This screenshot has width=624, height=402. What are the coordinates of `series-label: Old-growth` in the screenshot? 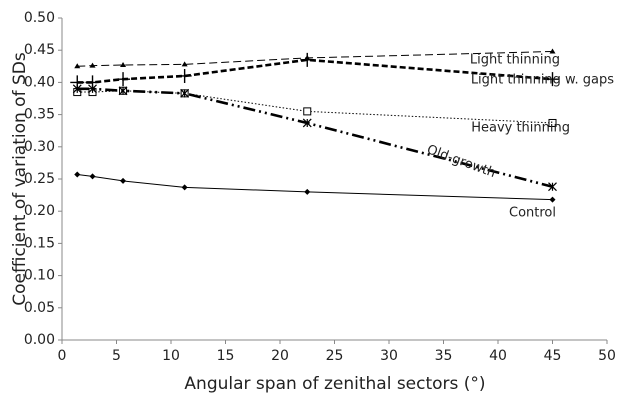 It's located at (461, 161).